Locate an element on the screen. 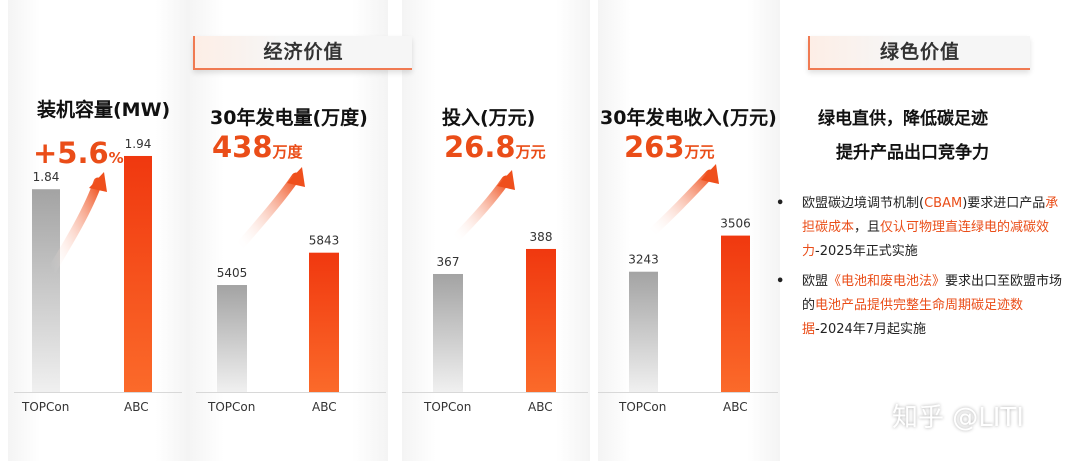 The width and height of the screenshot is (1080, 461). highlight-investment: 26.8万元 is located at coordinates (495, 147).